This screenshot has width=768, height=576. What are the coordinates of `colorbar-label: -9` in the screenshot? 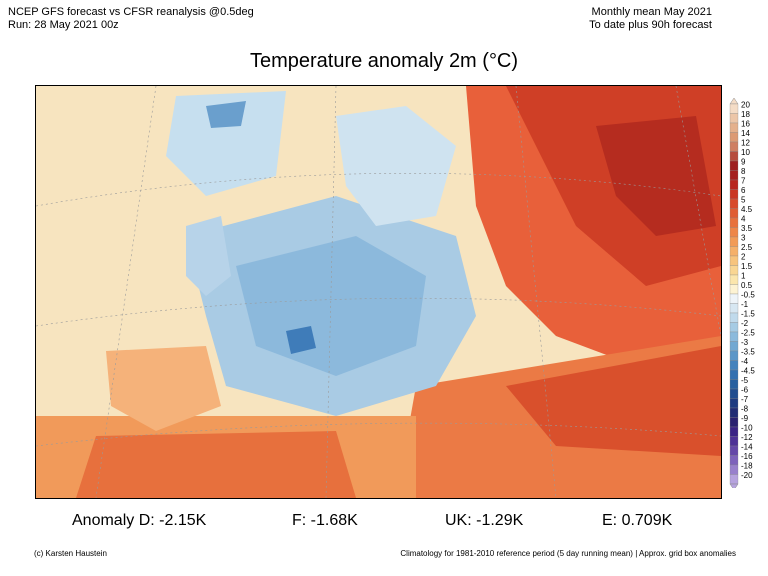 It's located at (745, 418).